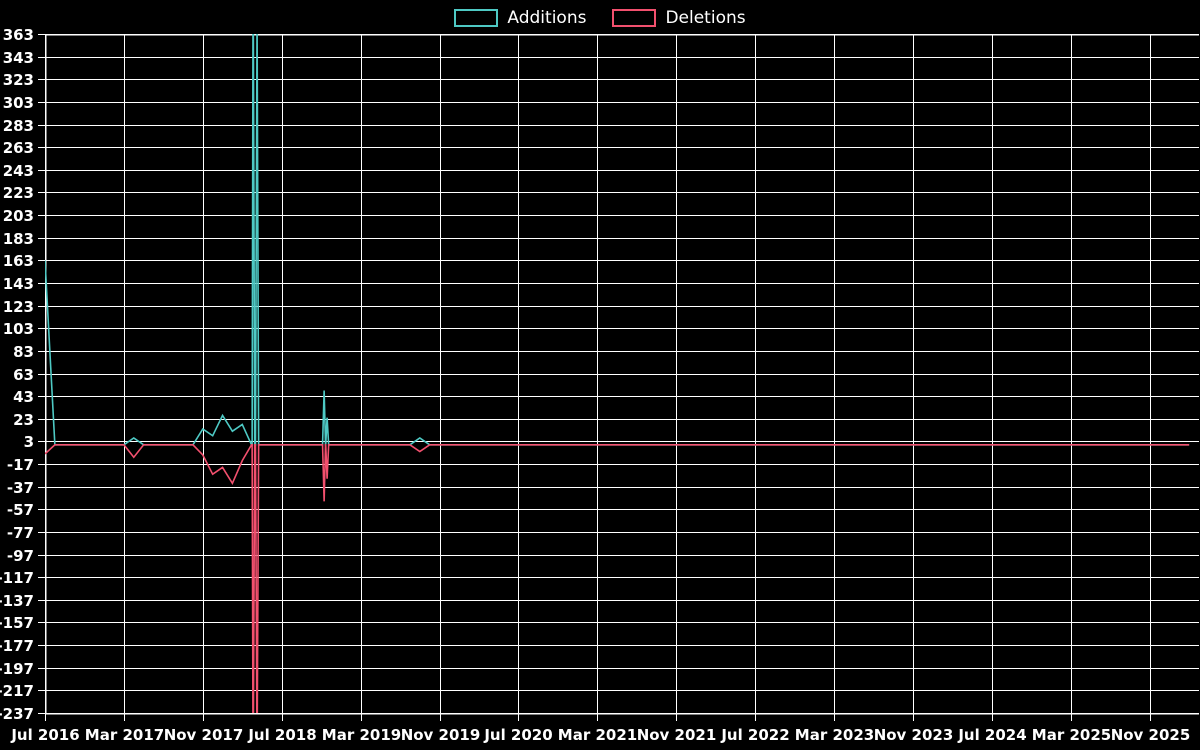 Image resolution: width=1200 pixels, height=750 pixels. I want to click on y-axis-tick-label: -157, so click(17, 623).